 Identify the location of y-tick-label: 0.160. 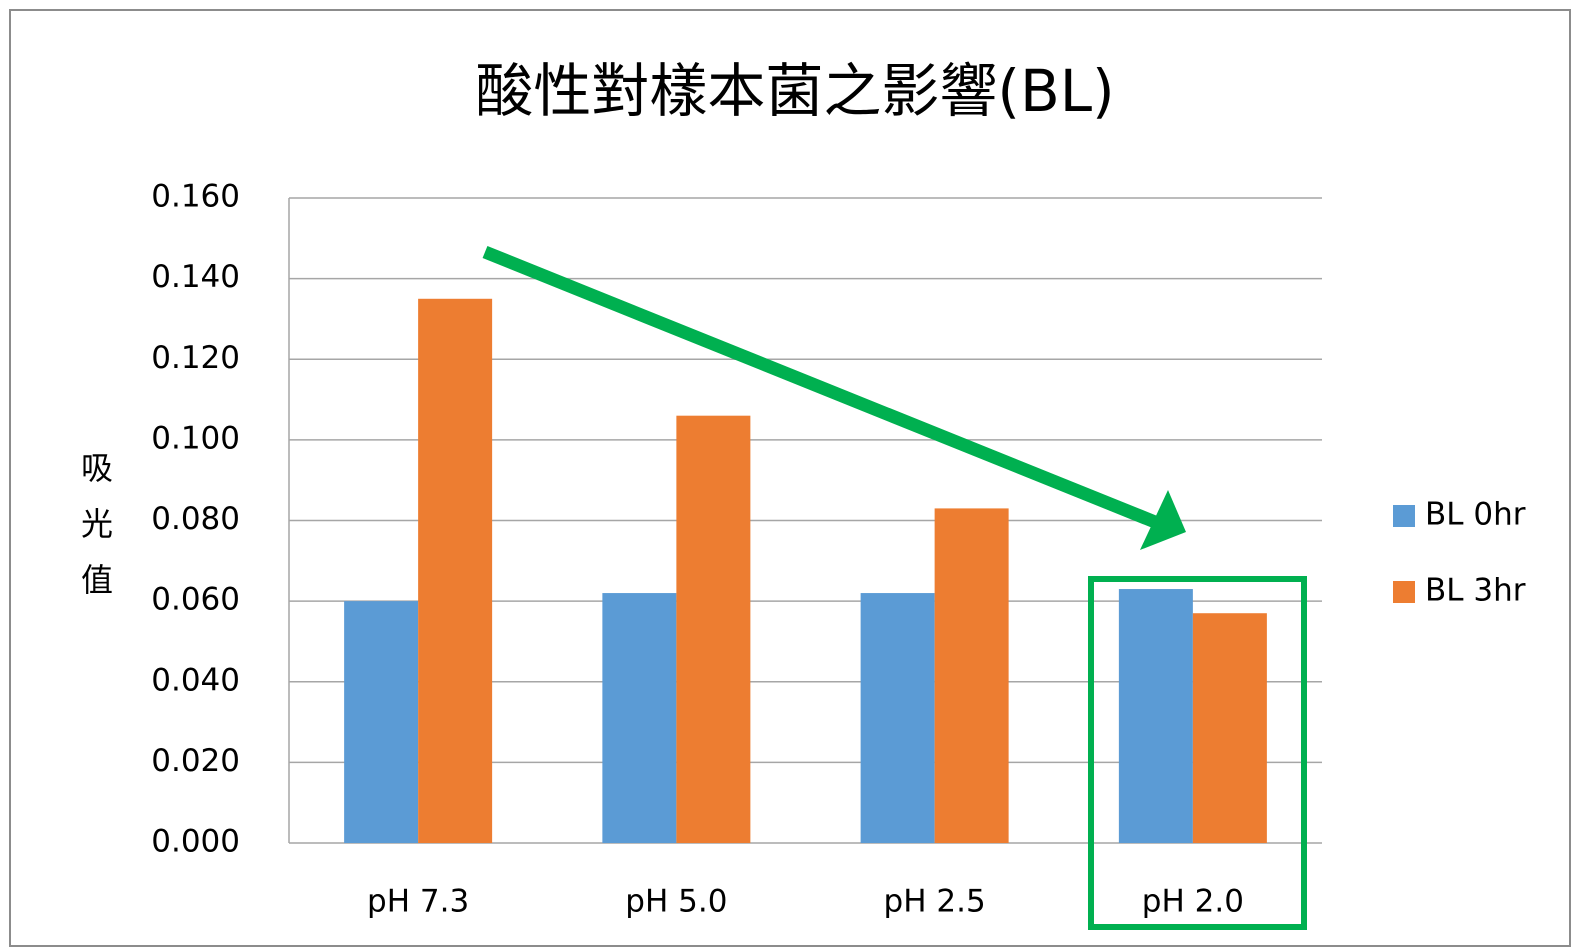
(195, 197).